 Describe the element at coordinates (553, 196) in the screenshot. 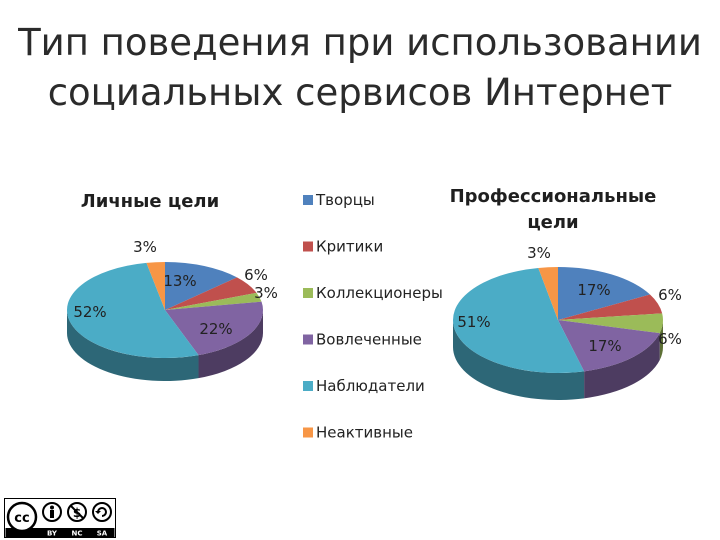

I see `pie-title-1-line-0: Профессиональные` at that location.